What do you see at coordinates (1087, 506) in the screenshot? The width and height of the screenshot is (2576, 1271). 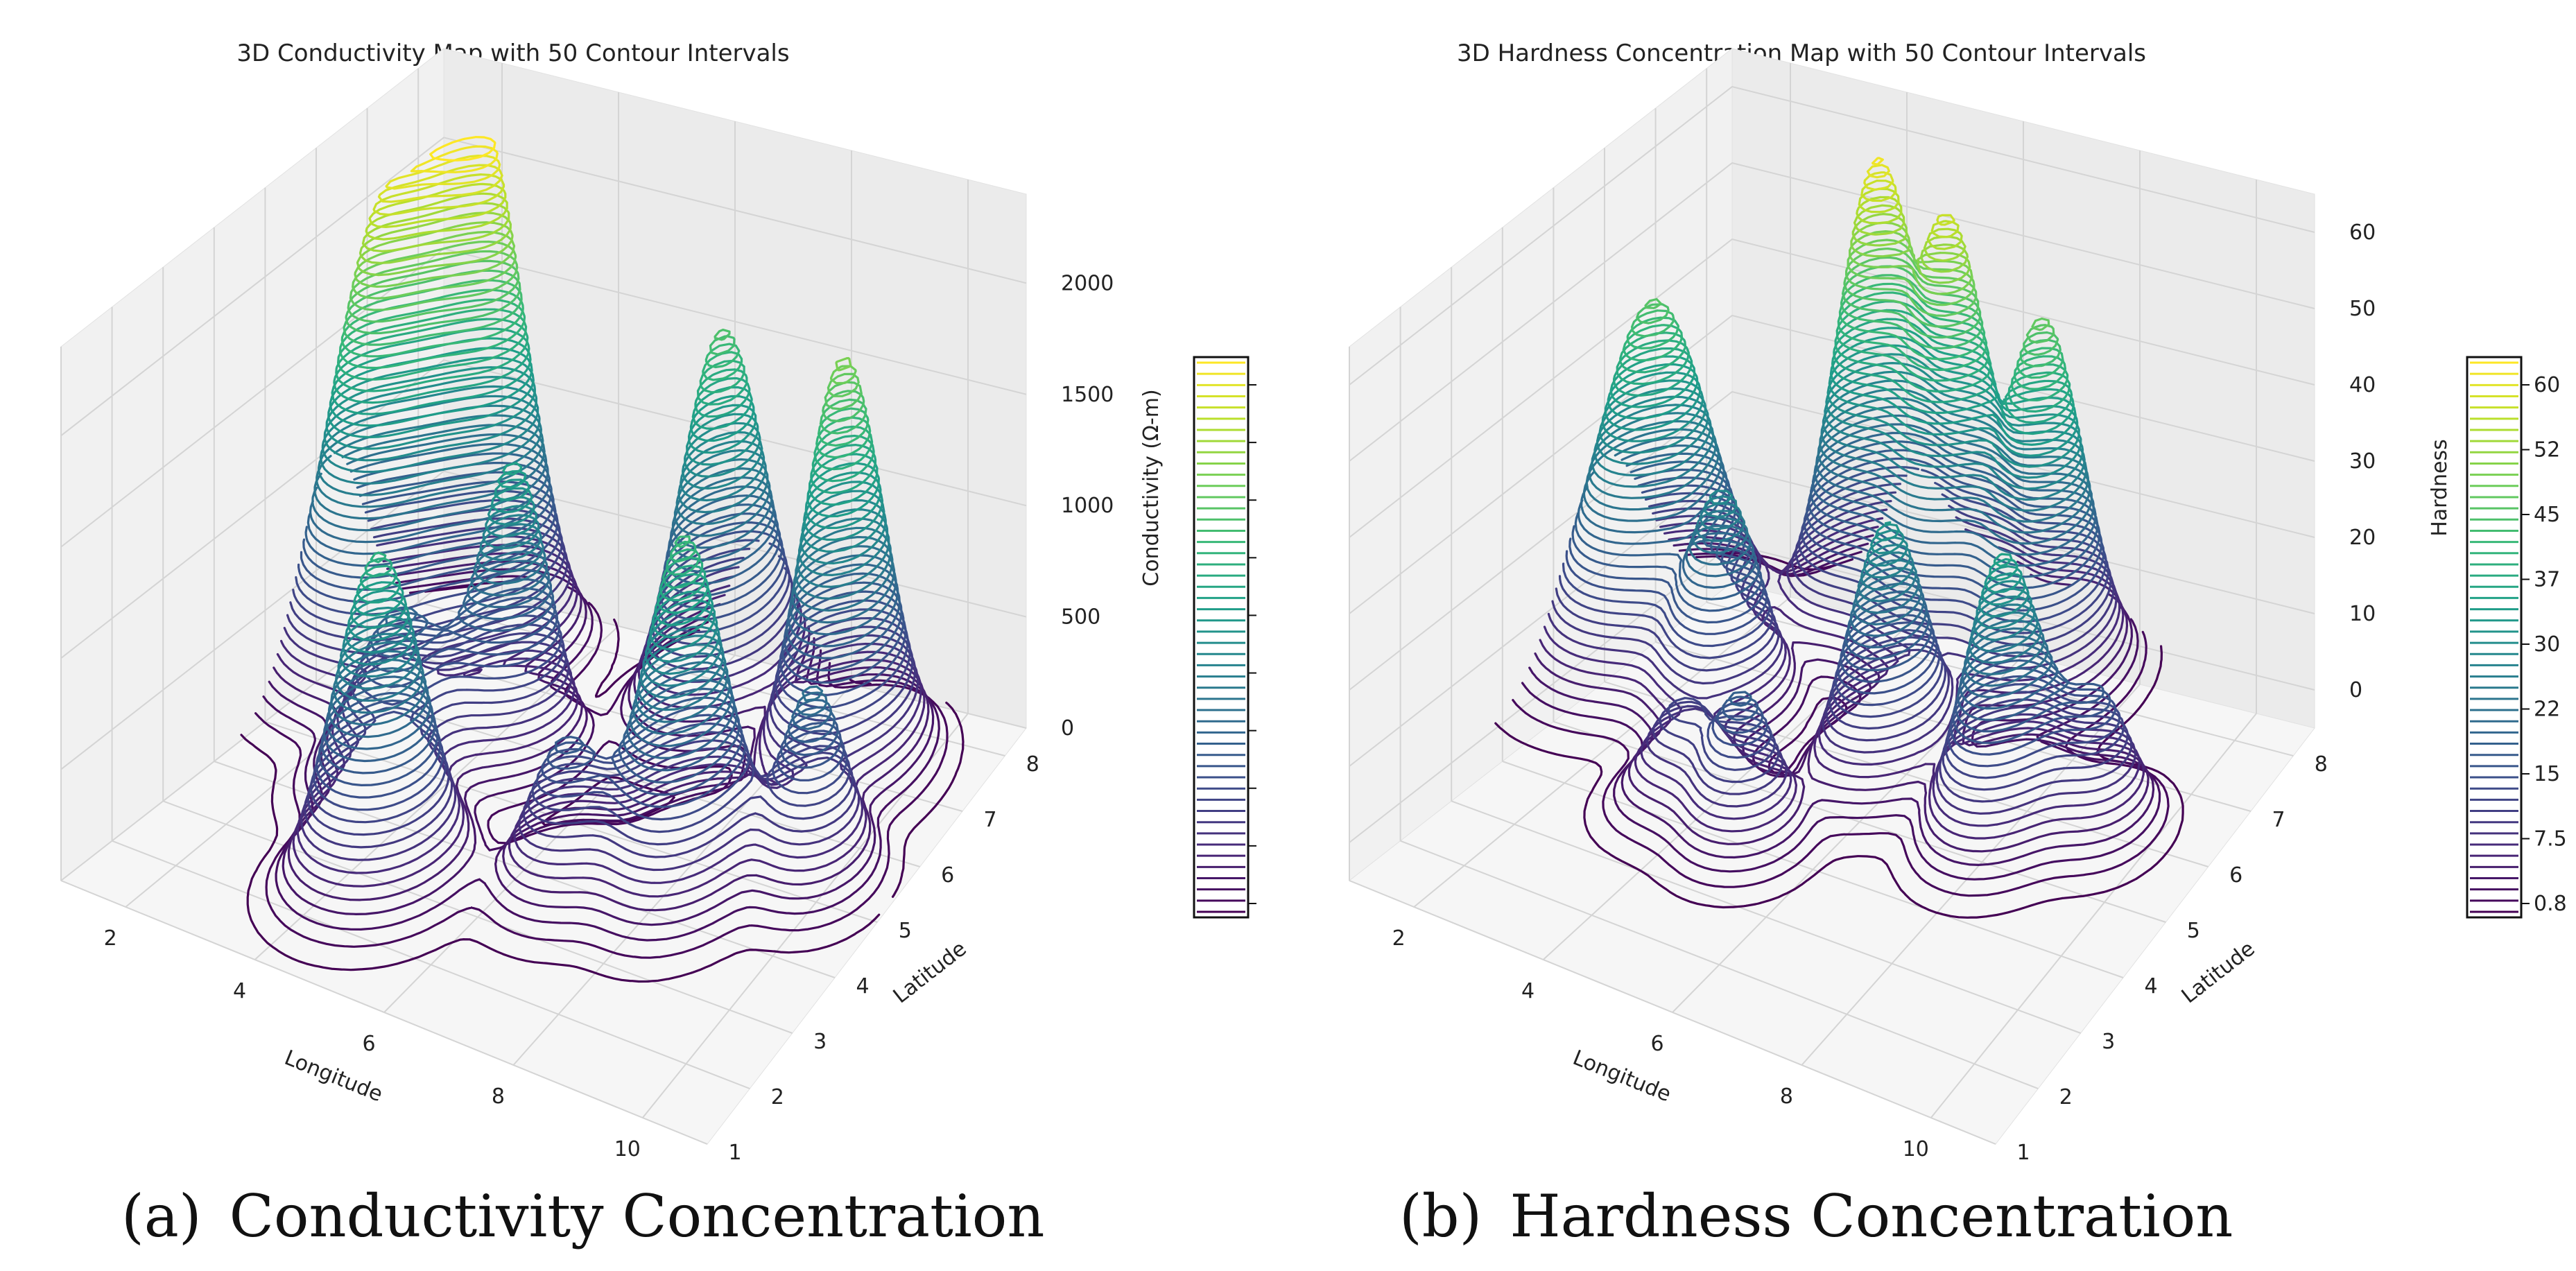 I see `conductivity-ztick: 1000` at bounding box center [1087, 506].